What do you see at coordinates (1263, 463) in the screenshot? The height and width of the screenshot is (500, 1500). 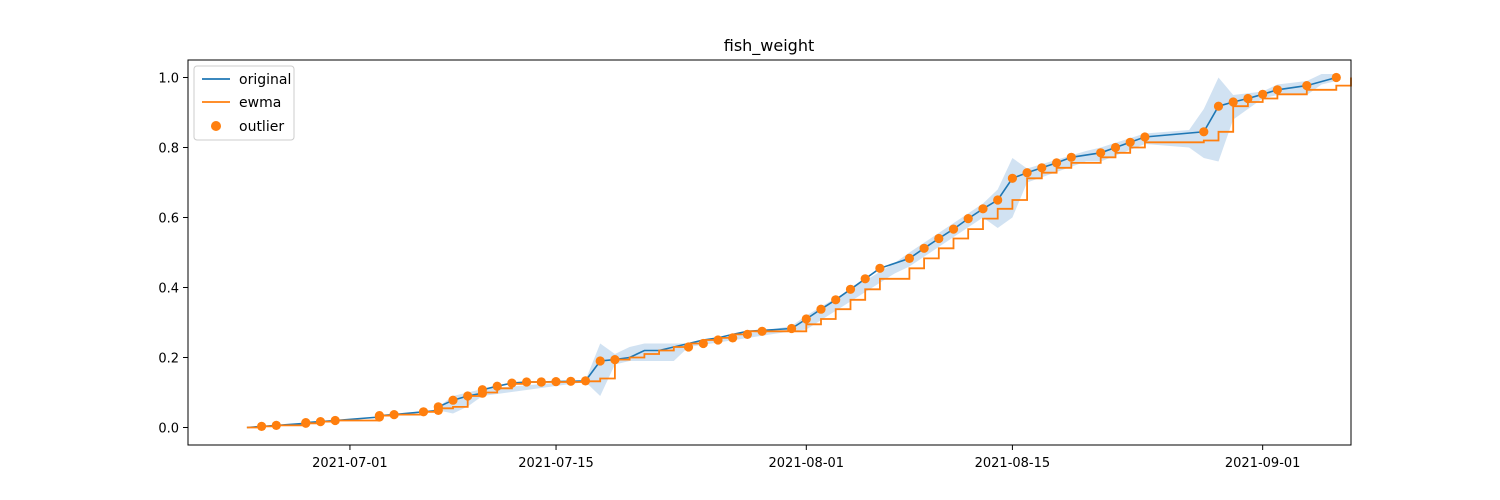 I see `x-tick-label: 2021-09-01` at bounding box center [1263, 463].